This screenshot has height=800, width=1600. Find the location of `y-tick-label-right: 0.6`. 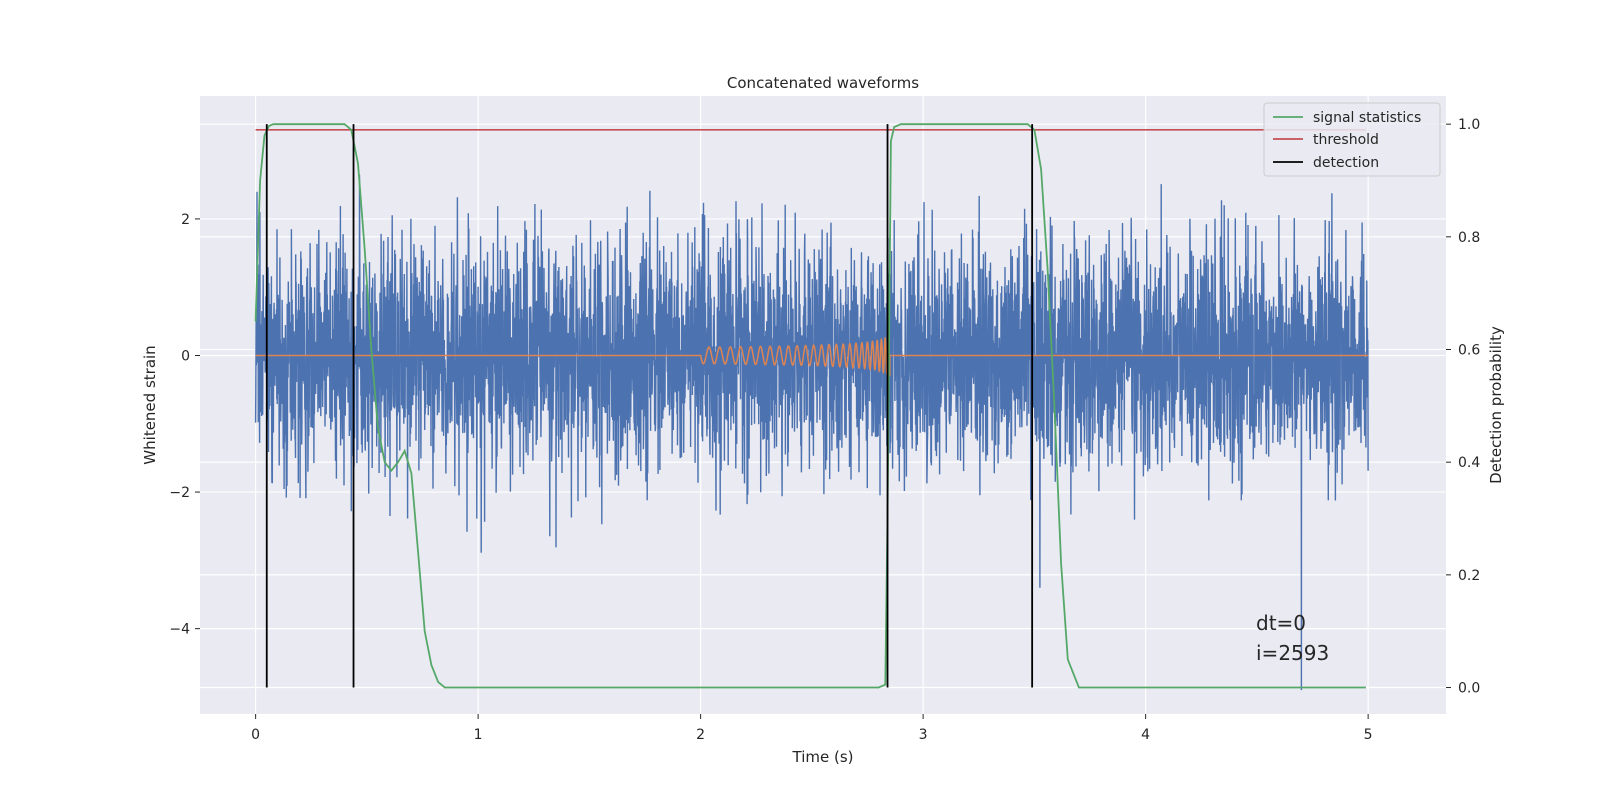

y-tick-label-right: 0.6 is located at coordinates (1469, 351).